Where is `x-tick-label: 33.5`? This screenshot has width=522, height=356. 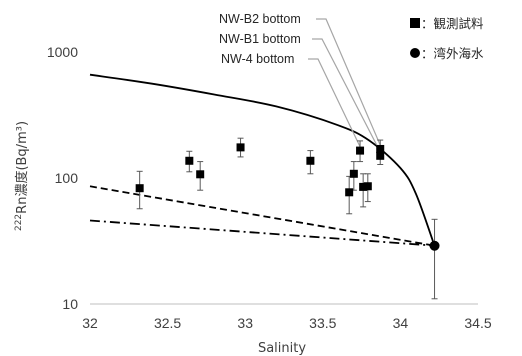 x-tick-label: 33.5 is located at coordinates (322, 323).